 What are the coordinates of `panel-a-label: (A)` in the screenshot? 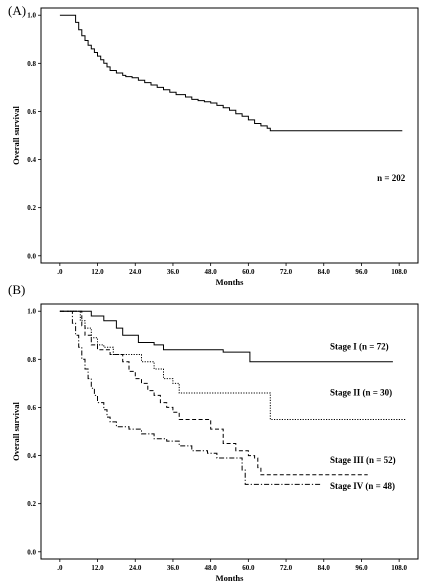 It's located at (17, 10).